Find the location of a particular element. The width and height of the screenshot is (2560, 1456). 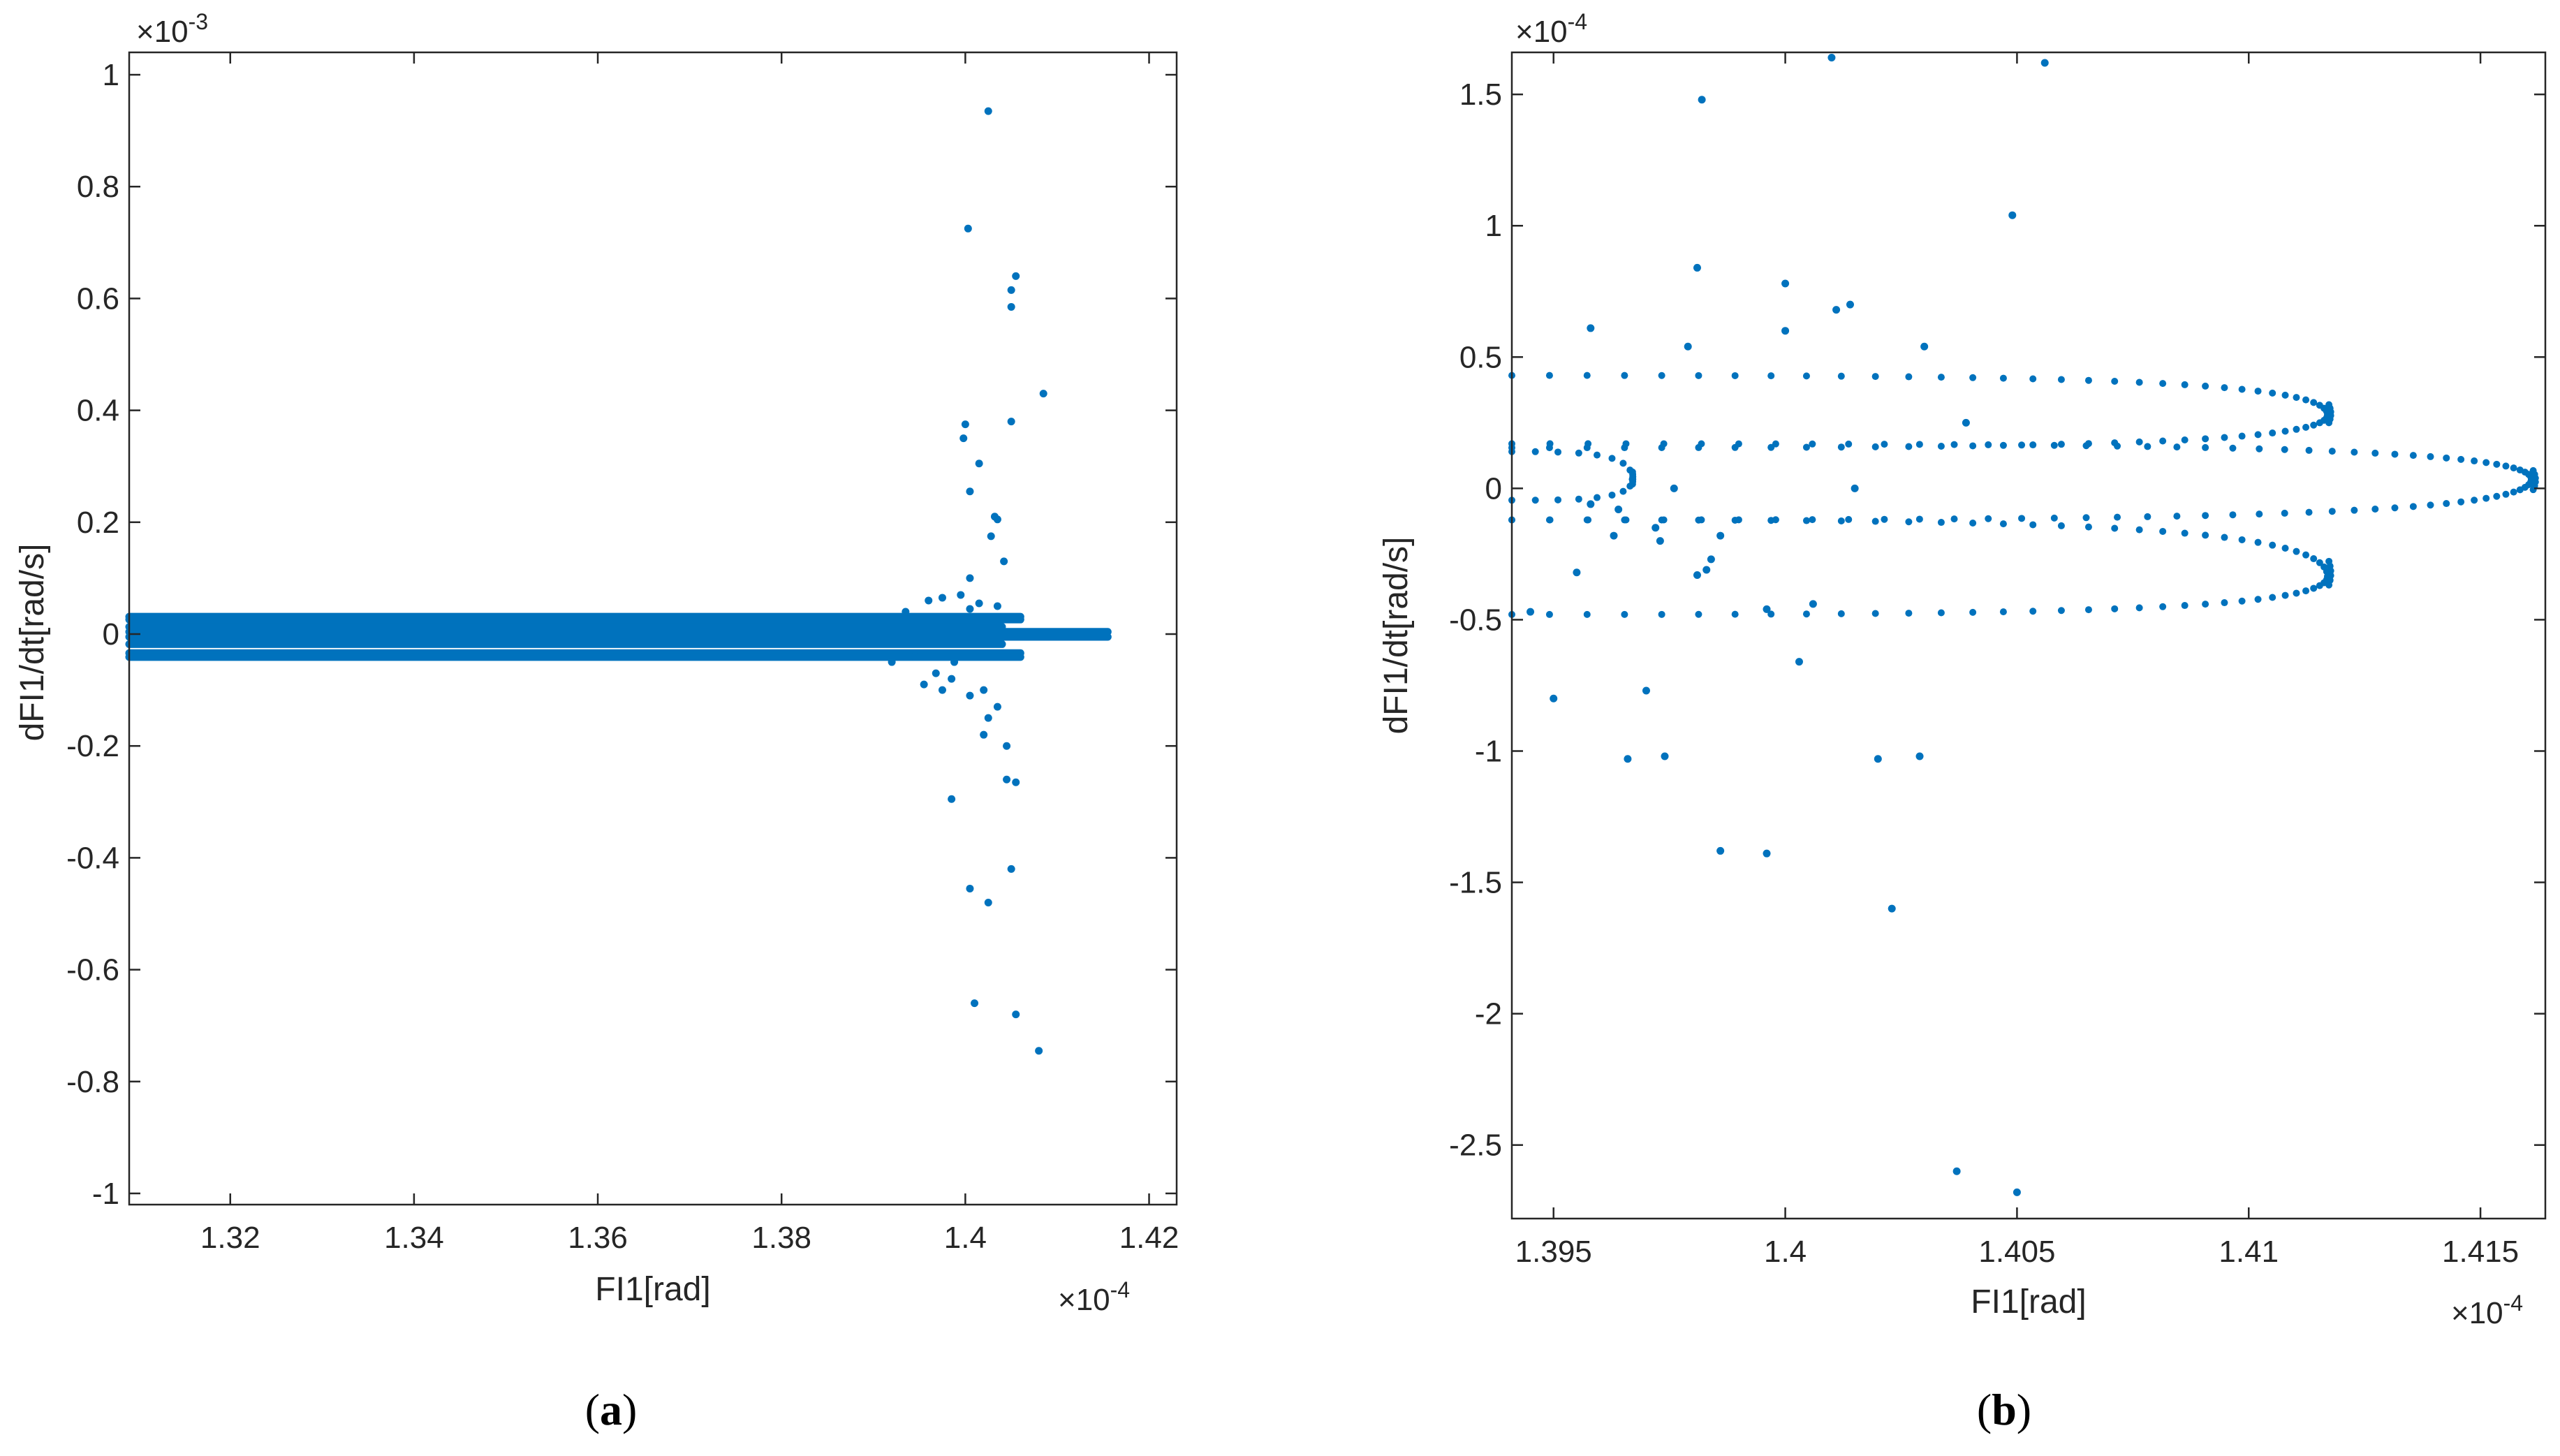

panel-a-x-axis-label: FI1[rad] is located at coordinates (653, 1290).